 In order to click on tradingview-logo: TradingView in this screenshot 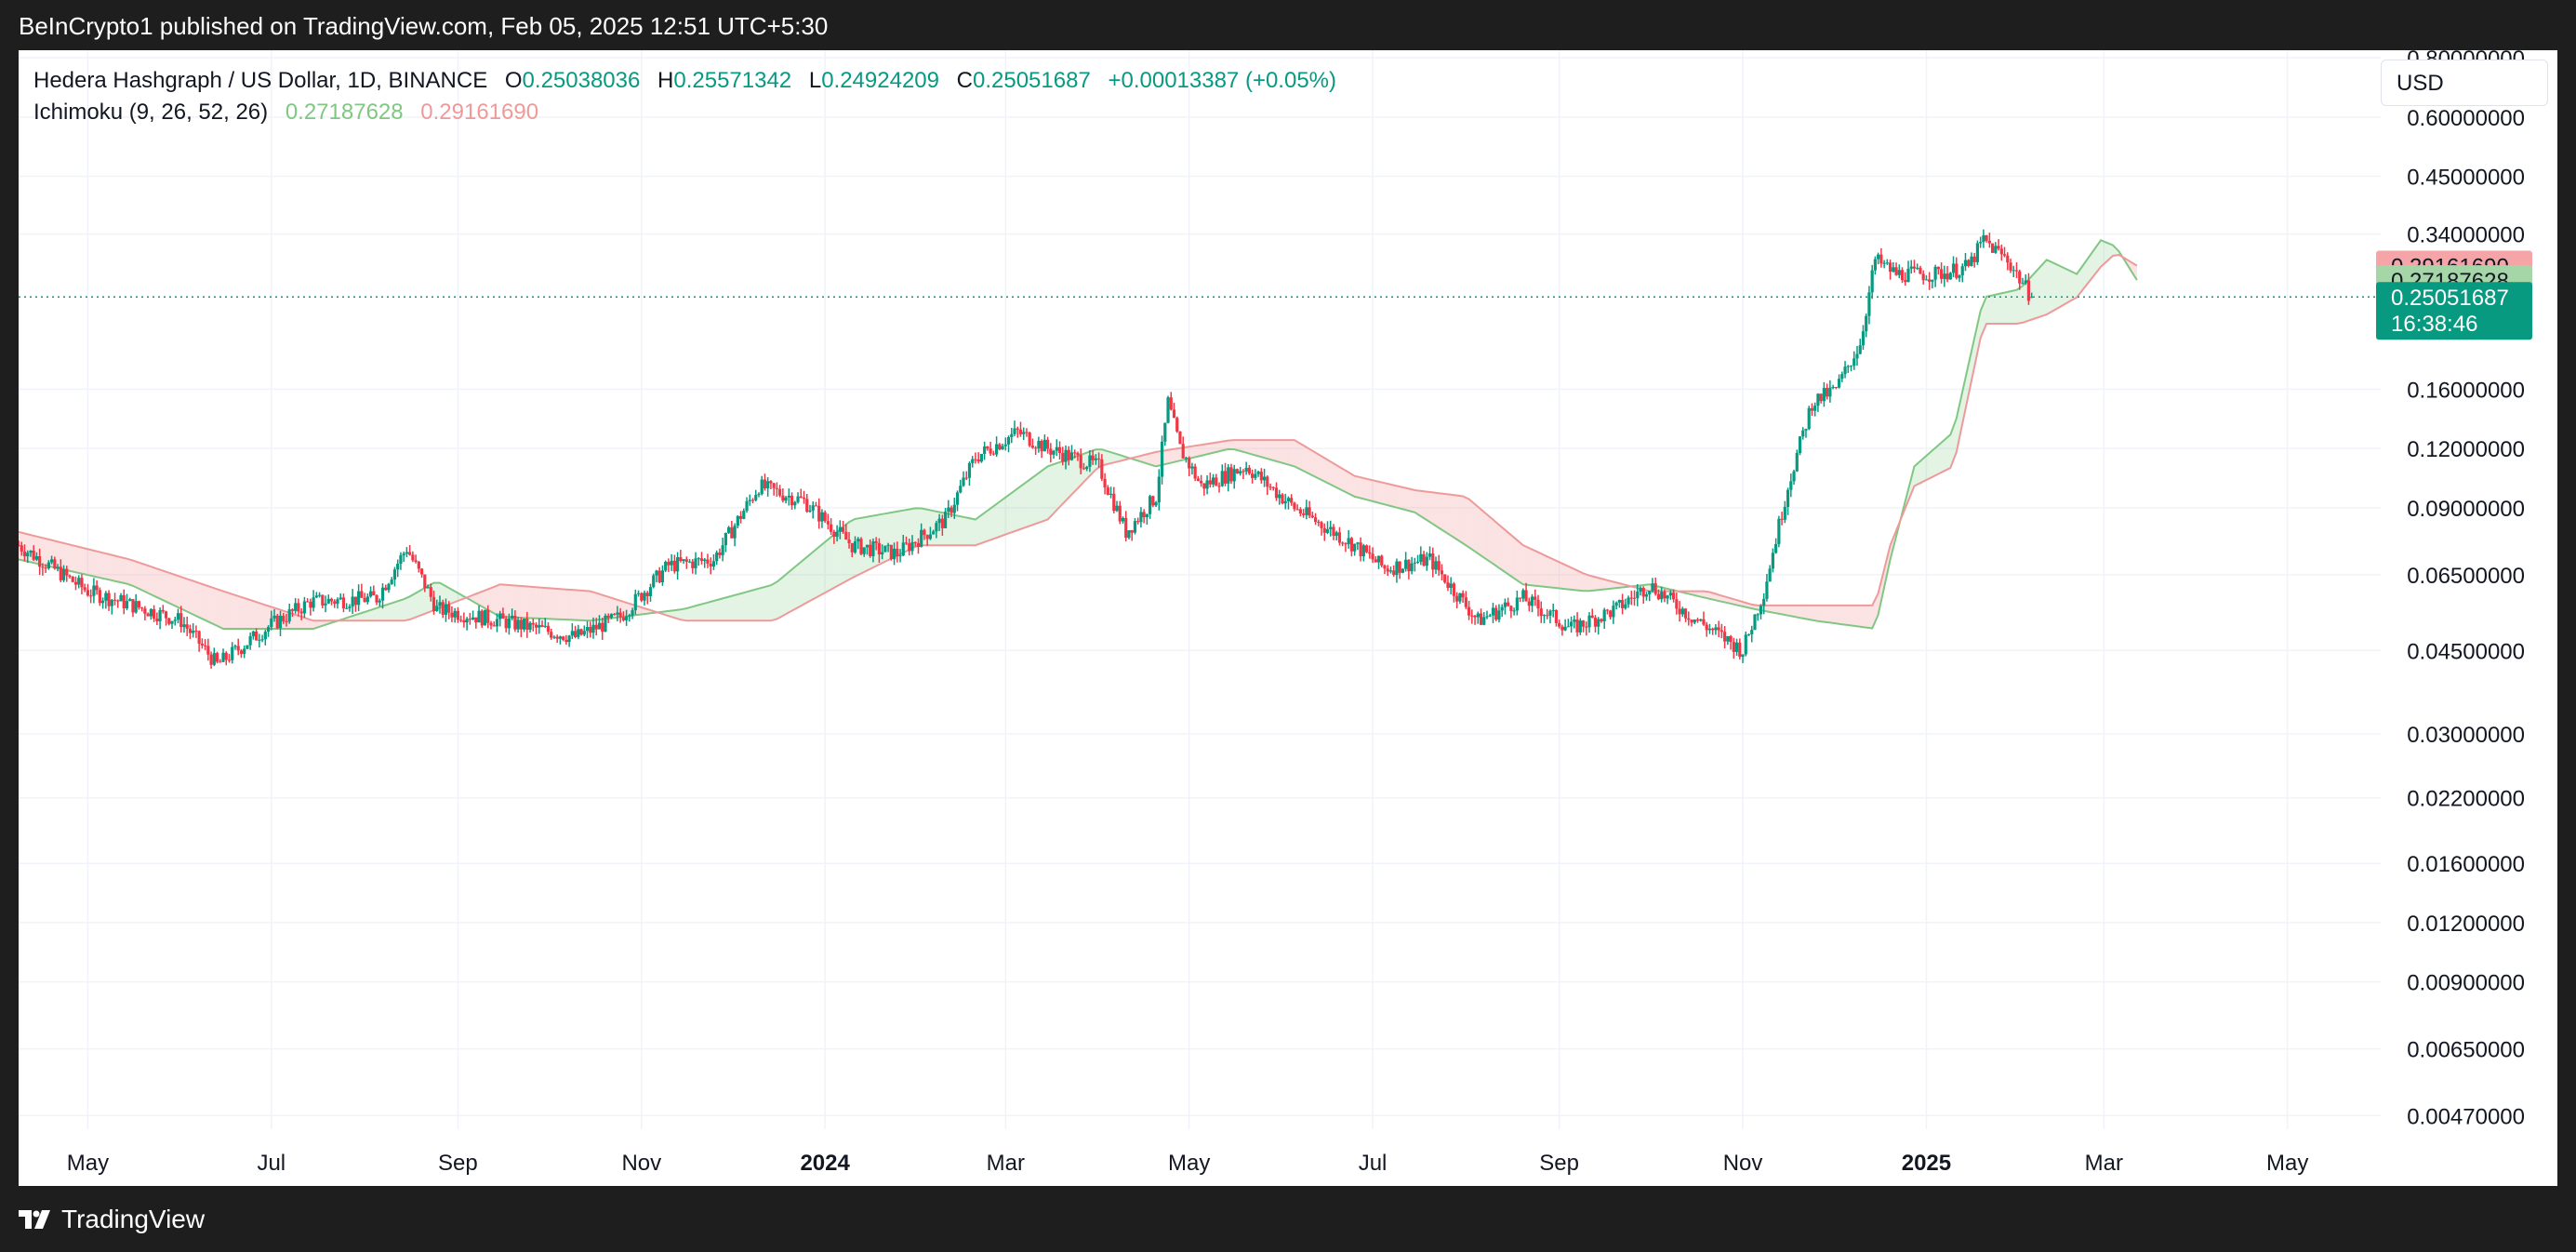, I will do `click(112, 1219)`.